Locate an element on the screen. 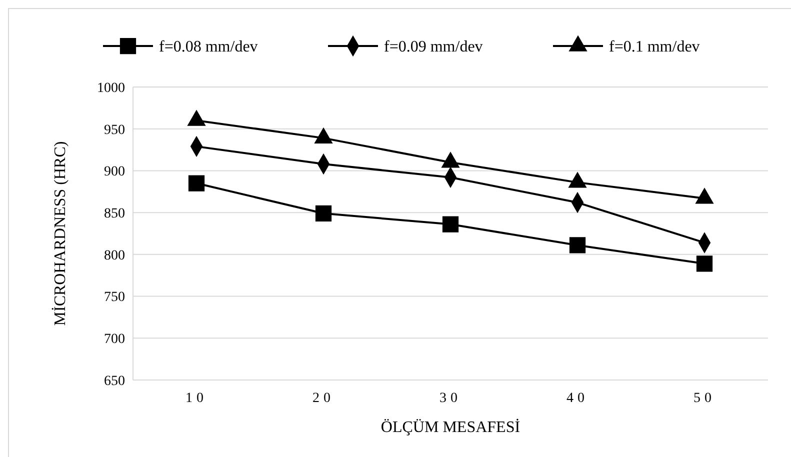 The image size is (791, 457). y-tick-label: 700 is located at coordinates (114, 340).